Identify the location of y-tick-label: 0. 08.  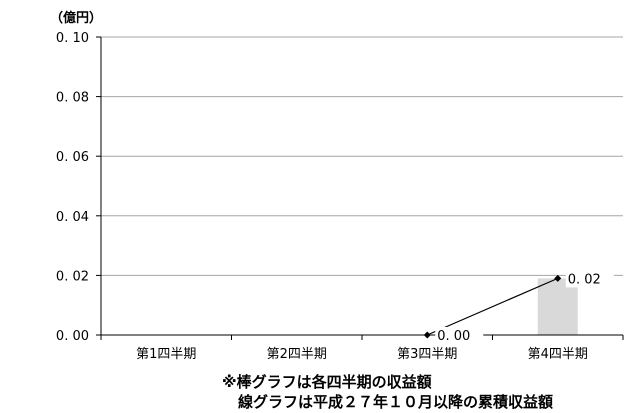
(72, 98).